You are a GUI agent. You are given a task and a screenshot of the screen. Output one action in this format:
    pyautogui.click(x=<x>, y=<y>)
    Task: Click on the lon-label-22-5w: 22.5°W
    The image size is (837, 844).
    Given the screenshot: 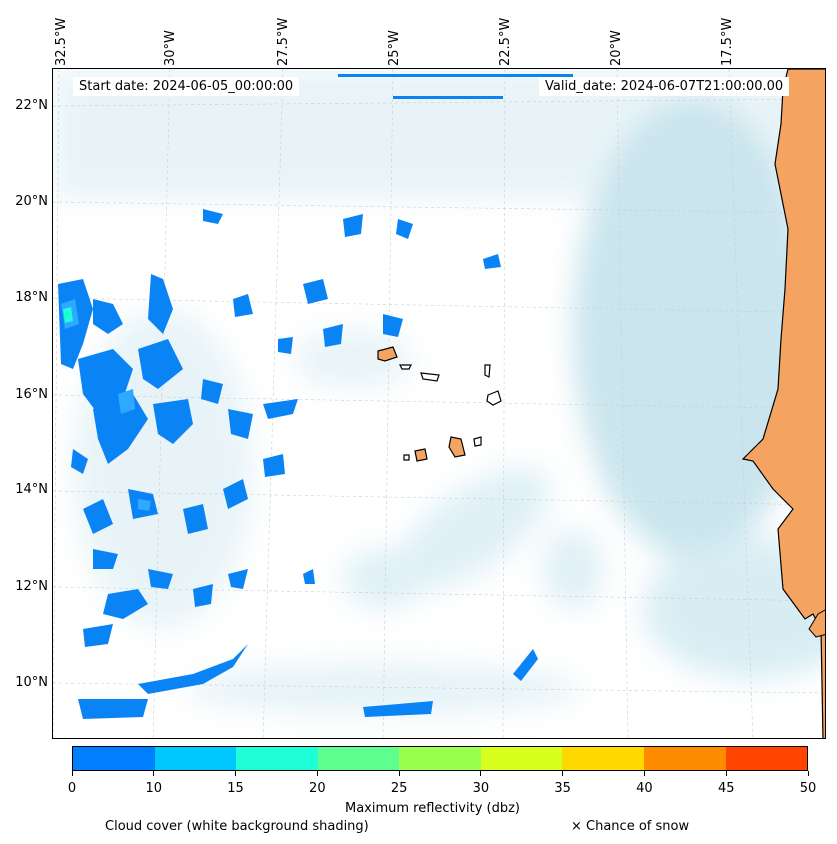 What is the action you would take?
    pyautogui.click(x=505, y=41)
    